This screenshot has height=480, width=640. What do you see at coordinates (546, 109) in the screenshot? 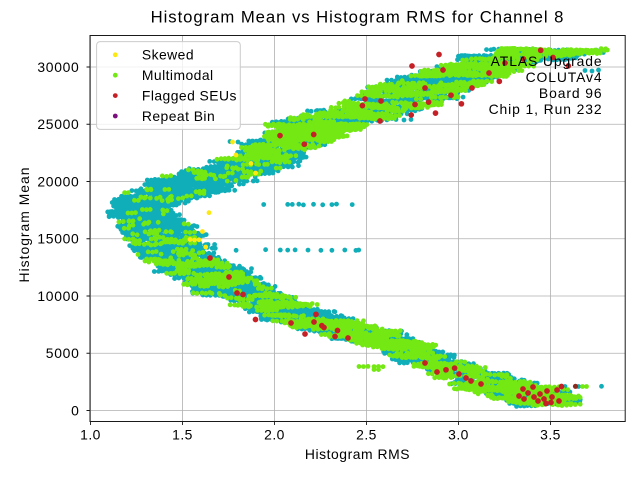
I see `svg-text: Chip 1, Run 232` at bounding box center [546, 109].